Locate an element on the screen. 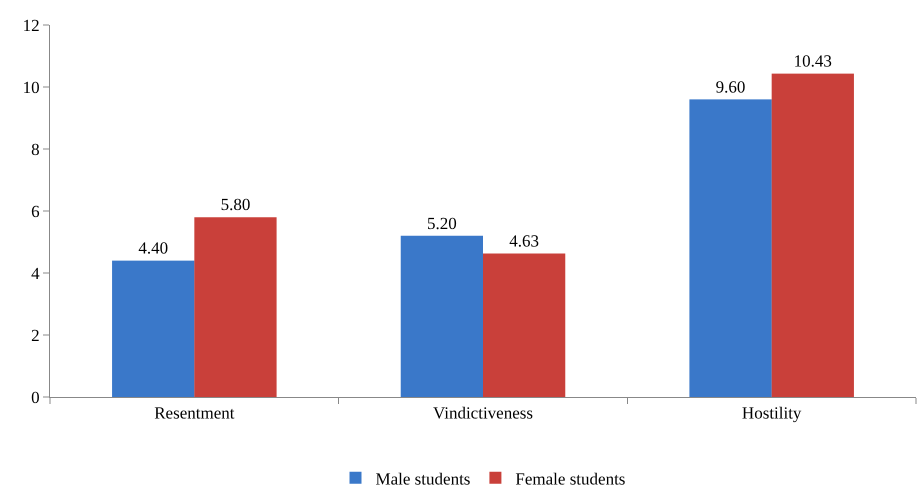 The image size is (918, 498). legend-label: Female students is located at coordinates (570, 478).